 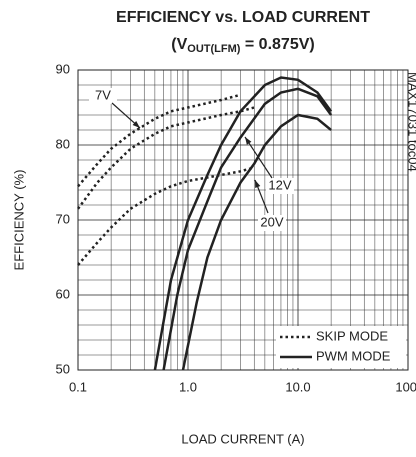 What do you see at coordinates (258, 157) in the screenshot?
I see `annotation-arrow` at bounding box center [258, 157].